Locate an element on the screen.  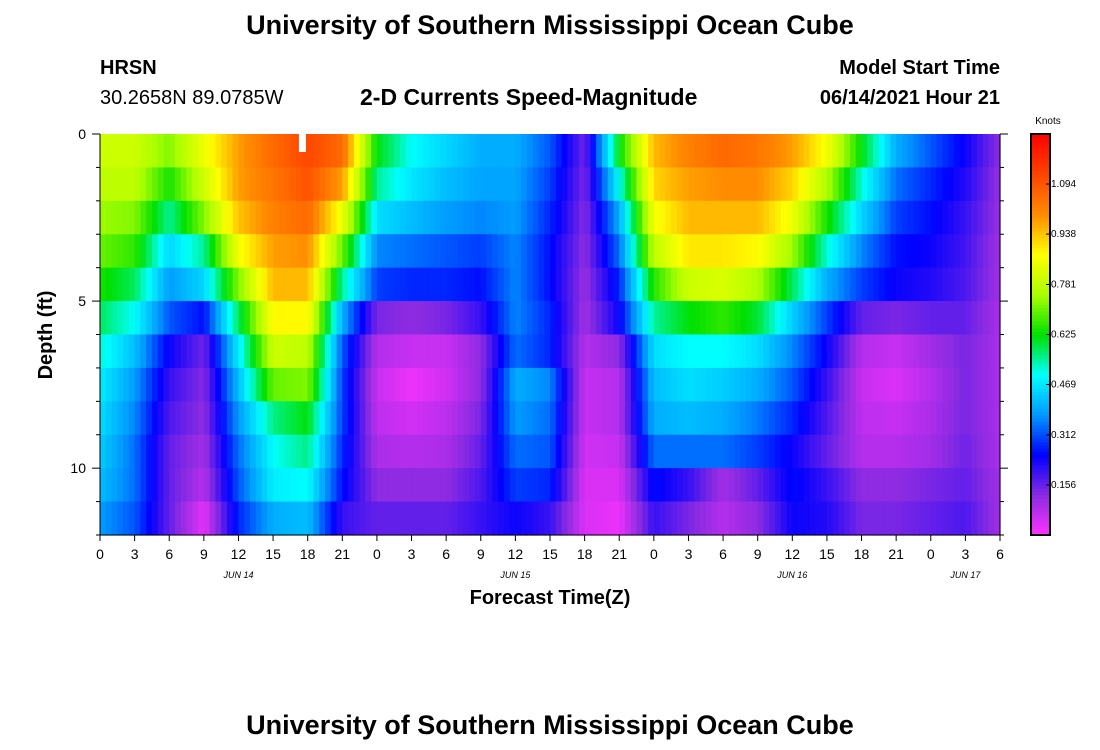
colorbar-tick-label: 0.469 is located at coordinates (1063, 385).